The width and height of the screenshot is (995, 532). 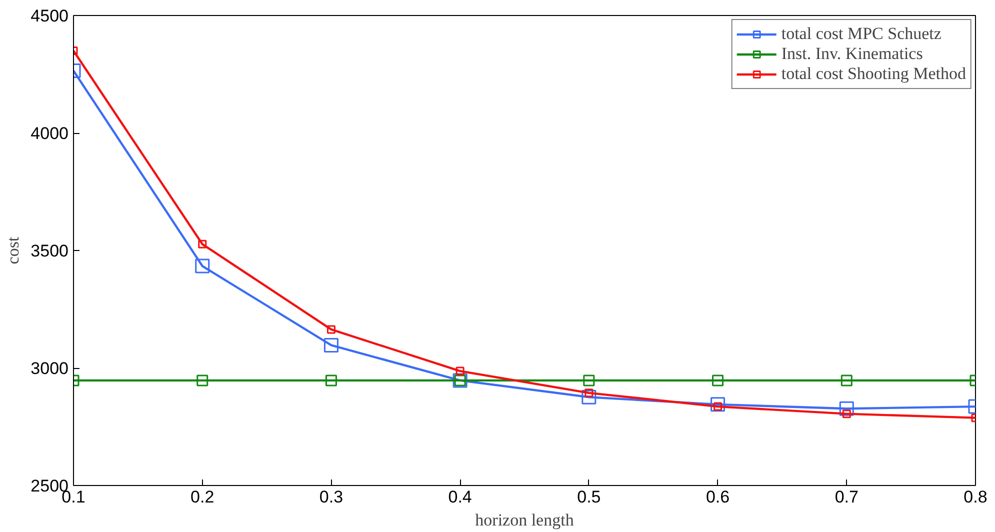 What do you see at coordinates (331, 497) in the screenshot?
I see `x-tick-label: 0.3` at bounding box center [331, 497].